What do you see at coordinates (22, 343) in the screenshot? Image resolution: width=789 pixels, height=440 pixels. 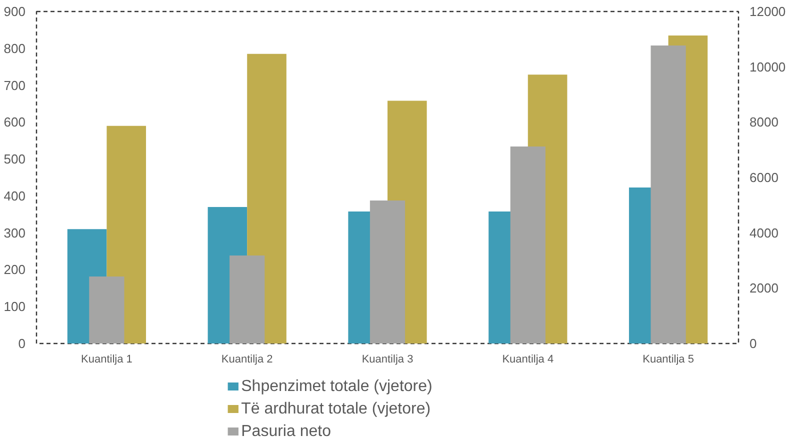 I see `y-tick-label: 0` at bounding box center [22, 343].